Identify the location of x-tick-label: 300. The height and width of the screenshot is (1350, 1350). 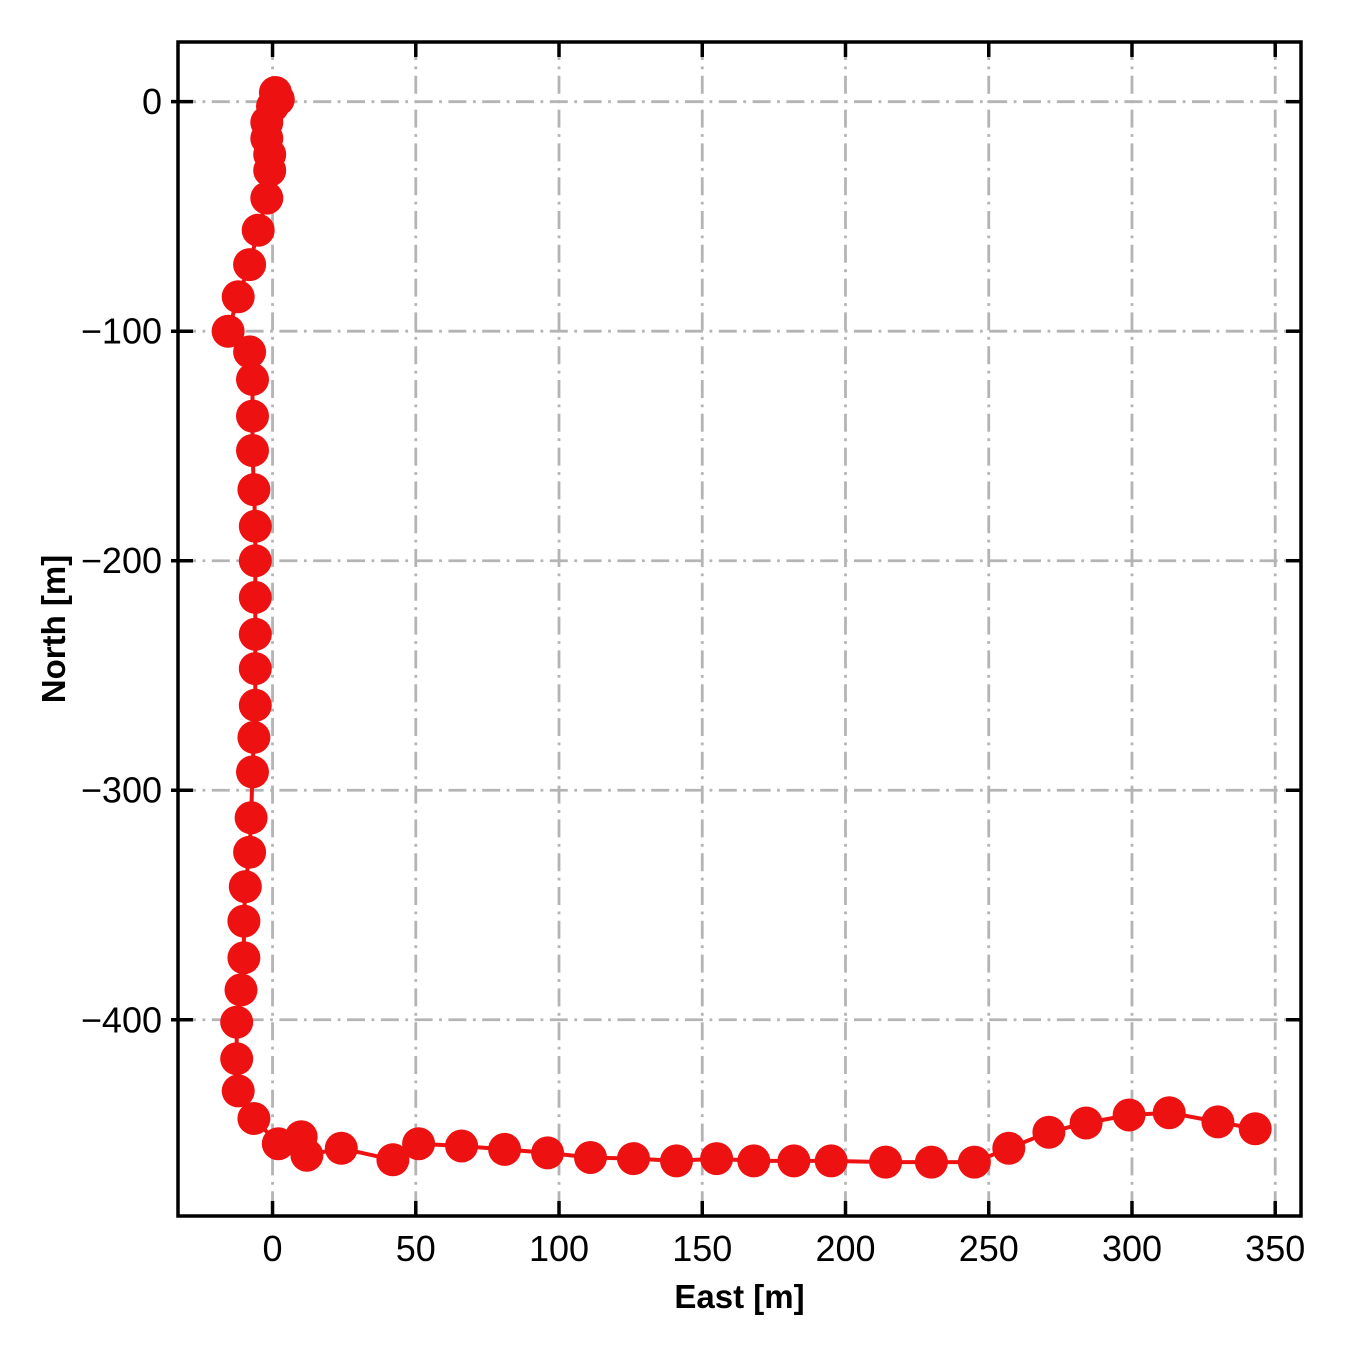
(1132, 1248).